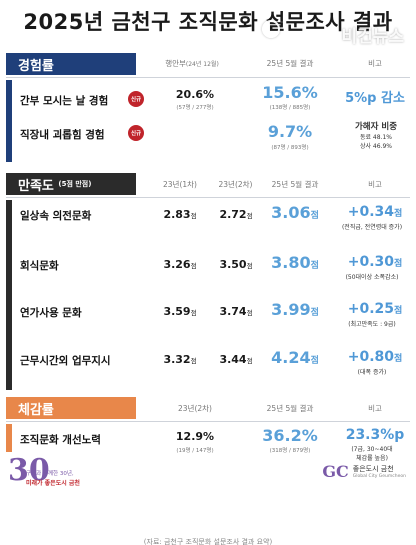 This screenshot has height=545, width=416. I want to click on remark: (7급, 30~40대, so click(372, 449).